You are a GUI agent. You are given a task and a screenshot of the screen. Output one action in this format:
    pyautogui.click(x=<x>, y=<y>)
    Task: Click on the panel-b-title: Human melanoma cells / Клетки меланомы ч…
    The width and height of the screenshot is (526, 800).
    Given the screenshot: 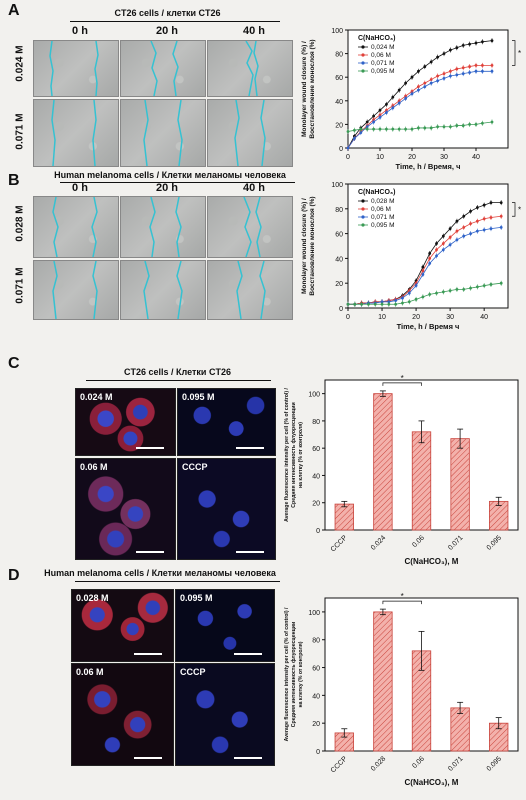 What is the action you would take?
    pyautogui.click(x=170, y=175)
    